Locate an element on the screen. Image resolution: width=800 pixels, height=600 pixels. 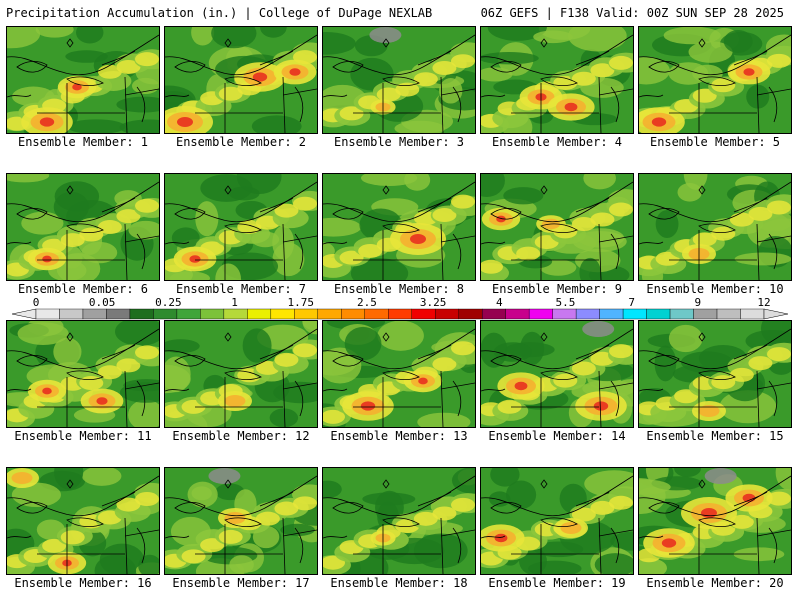
member-label: Ensemble Member: 4 is located at coordinates (557, 142).